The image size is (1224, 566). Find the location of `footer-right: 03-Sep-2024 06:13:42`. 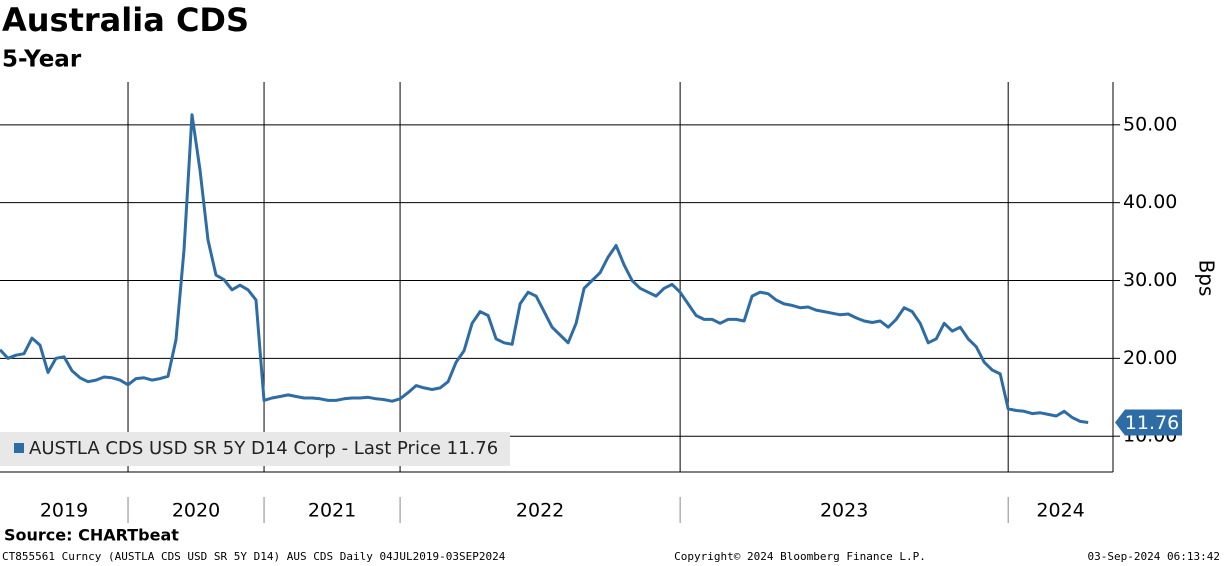

footer-right: 03-Sep-2024 06:13:42 is located at coordinates (1154, 556).